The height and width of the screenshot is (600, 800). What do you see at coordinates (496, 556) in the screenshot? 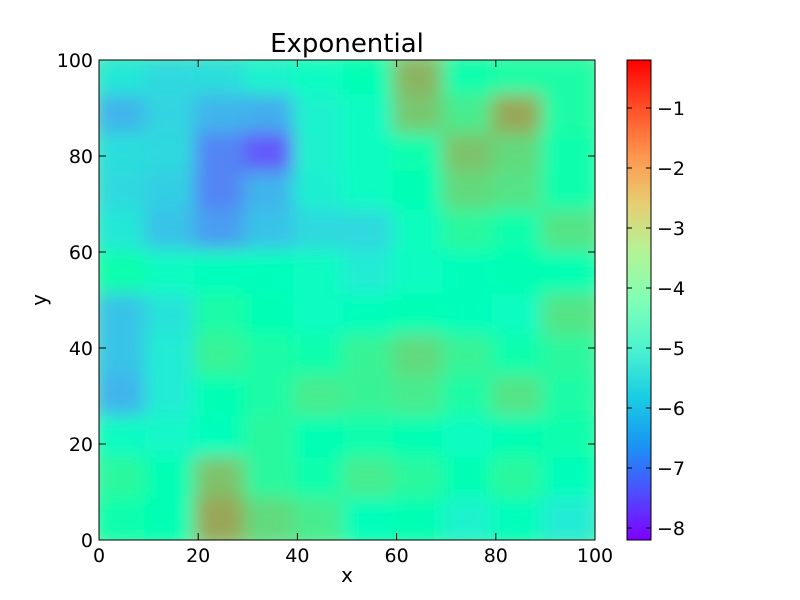
I see `x-tick-label: 80` at bounding box center [496, 556].